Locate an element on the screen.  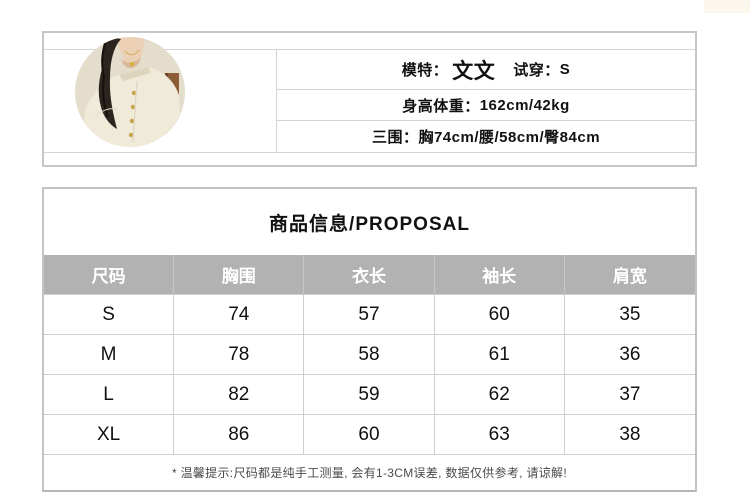
size-chart-header-row: 尺码 胸围 衣长 袖长 肩宽 is located at coordinates (369, 274).